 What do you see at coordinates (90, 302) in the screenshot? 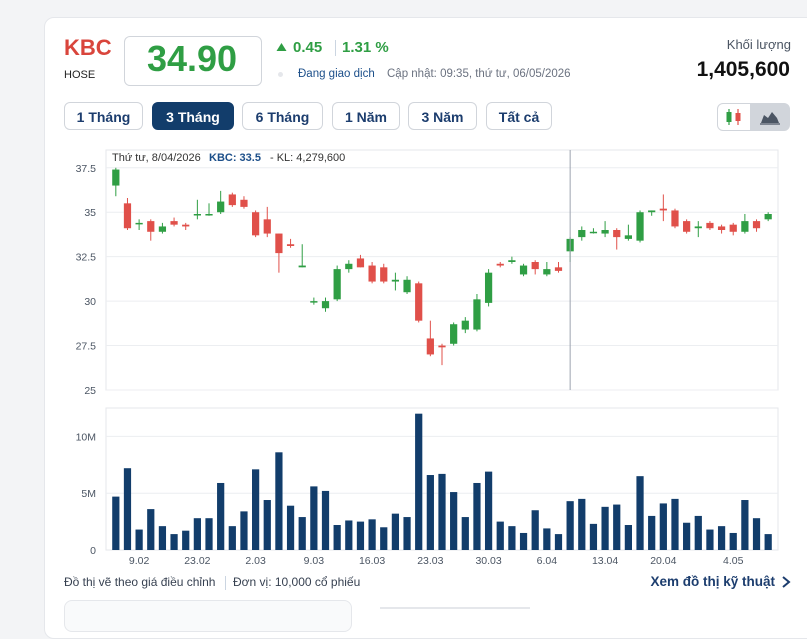
I see `price-tick-label: 30` at bounding box center [90, 302].